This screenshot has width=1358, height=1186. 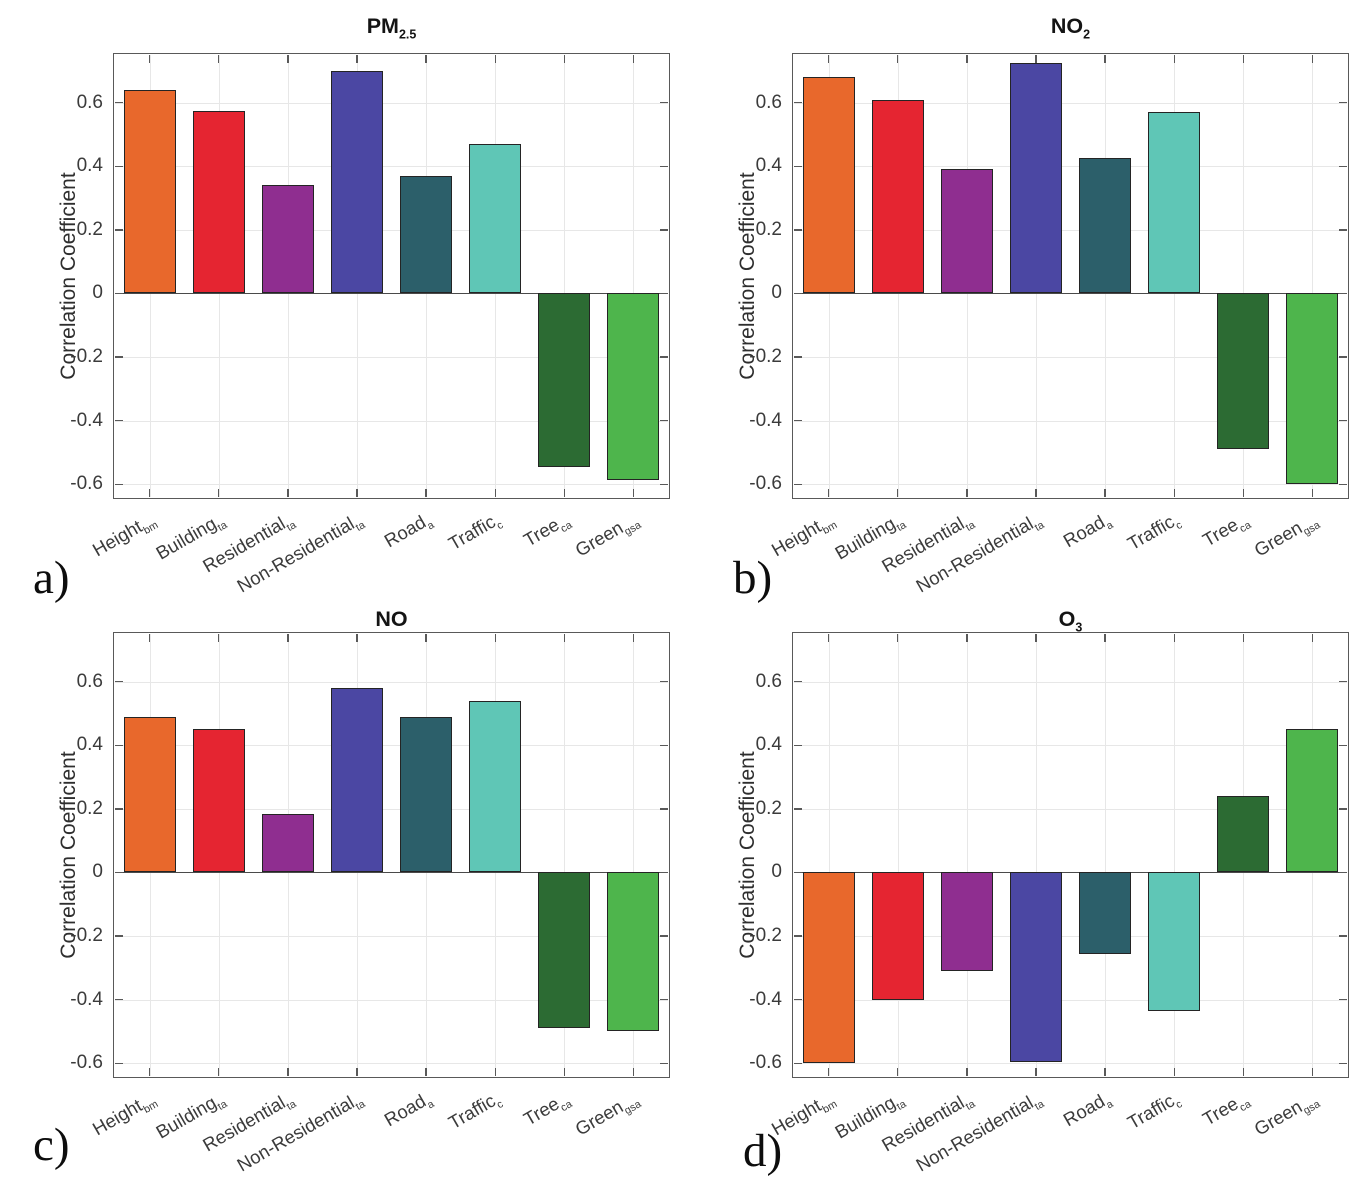 I want to click on y-tick-label: 0, so click(x=97, y=872).